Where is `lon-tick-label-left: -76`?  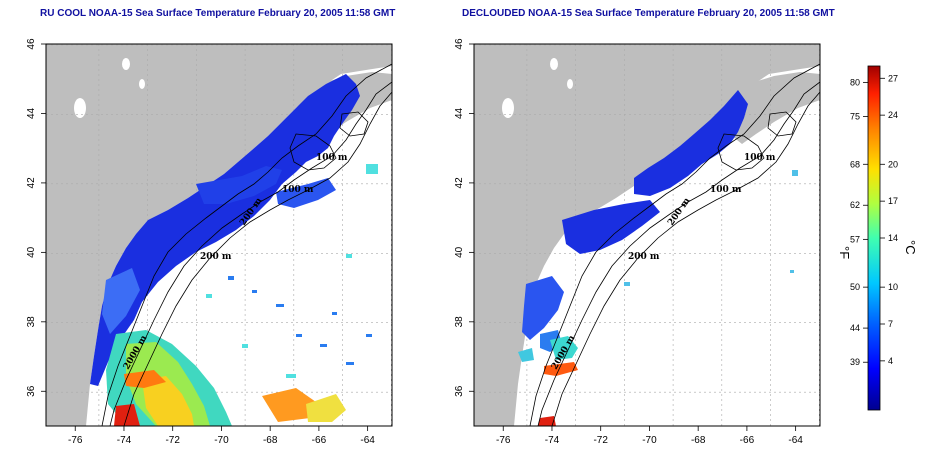
lon-tick-label-left: -76 is located at coordinates (75, 440).